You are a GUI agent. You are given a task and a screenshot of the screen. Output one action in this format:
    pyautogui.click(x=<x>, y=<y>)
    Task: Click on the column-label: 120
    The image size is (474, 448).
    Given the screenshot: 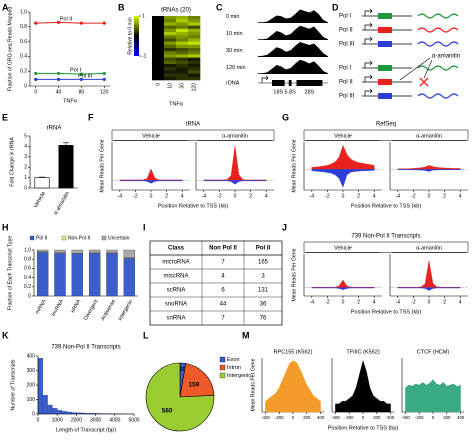 What is the action you would take?
    pyautogui.click(x=194, y=87)
    